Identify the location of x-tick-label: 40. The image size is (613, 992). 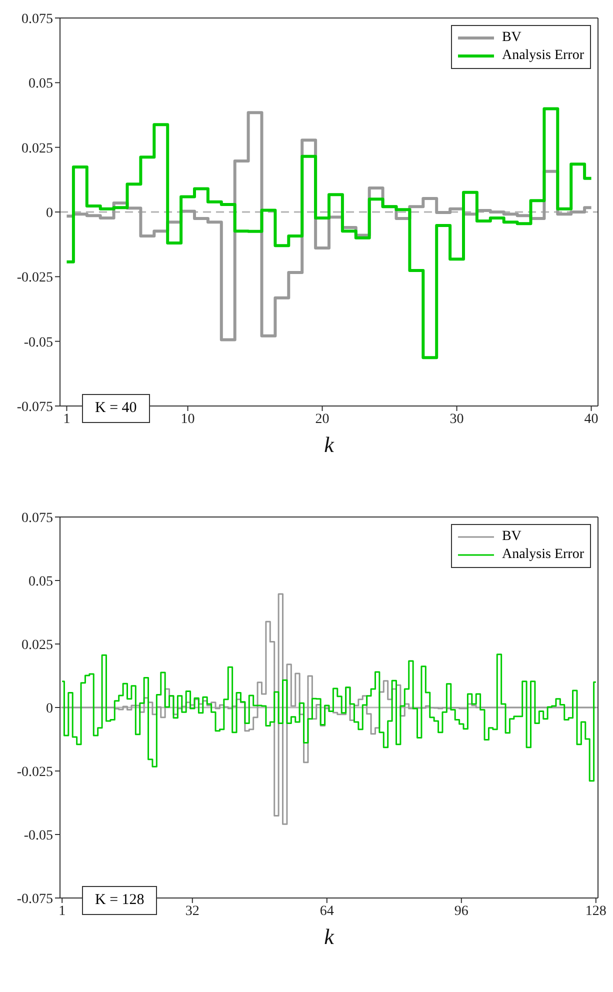
(591, 419).